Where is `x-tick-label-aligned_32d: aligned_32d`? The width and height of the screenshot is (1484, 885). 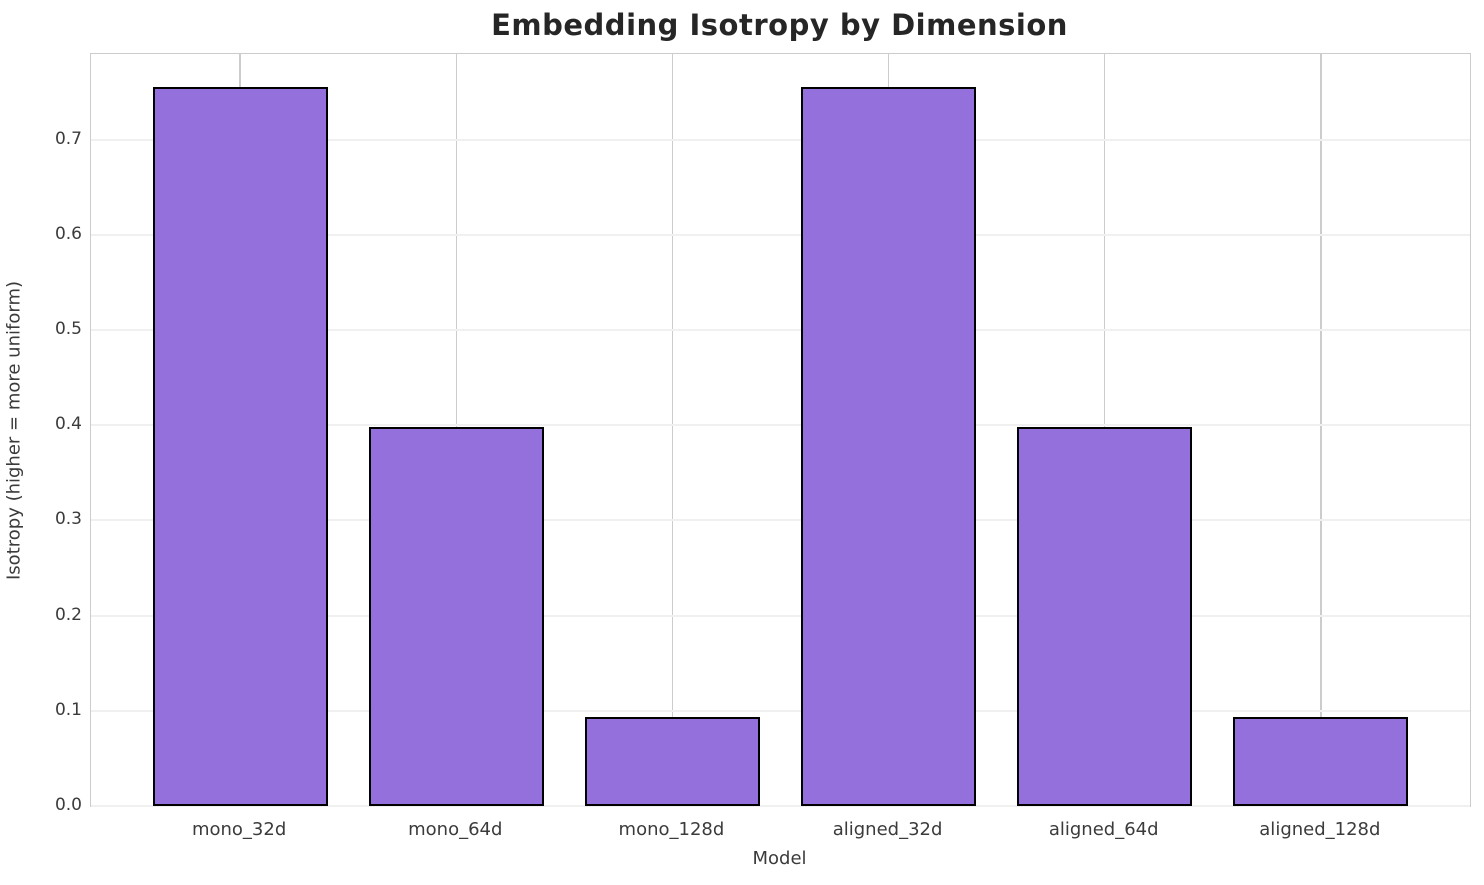 x-tick-label-aligned_32d: aligned_32d is located at coordinates (887, 829).